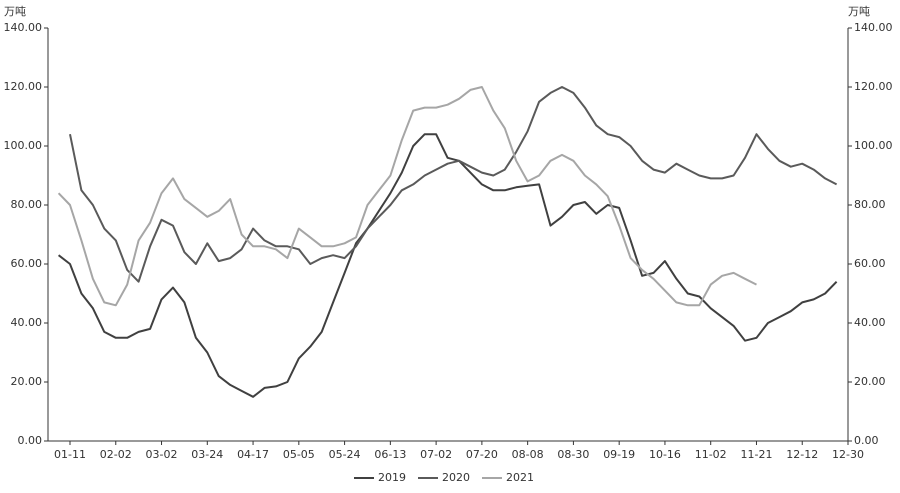 The width and height of the screenshot is (900, 493). I want to click on y-tick-label: 80.00, so click(27, 204).